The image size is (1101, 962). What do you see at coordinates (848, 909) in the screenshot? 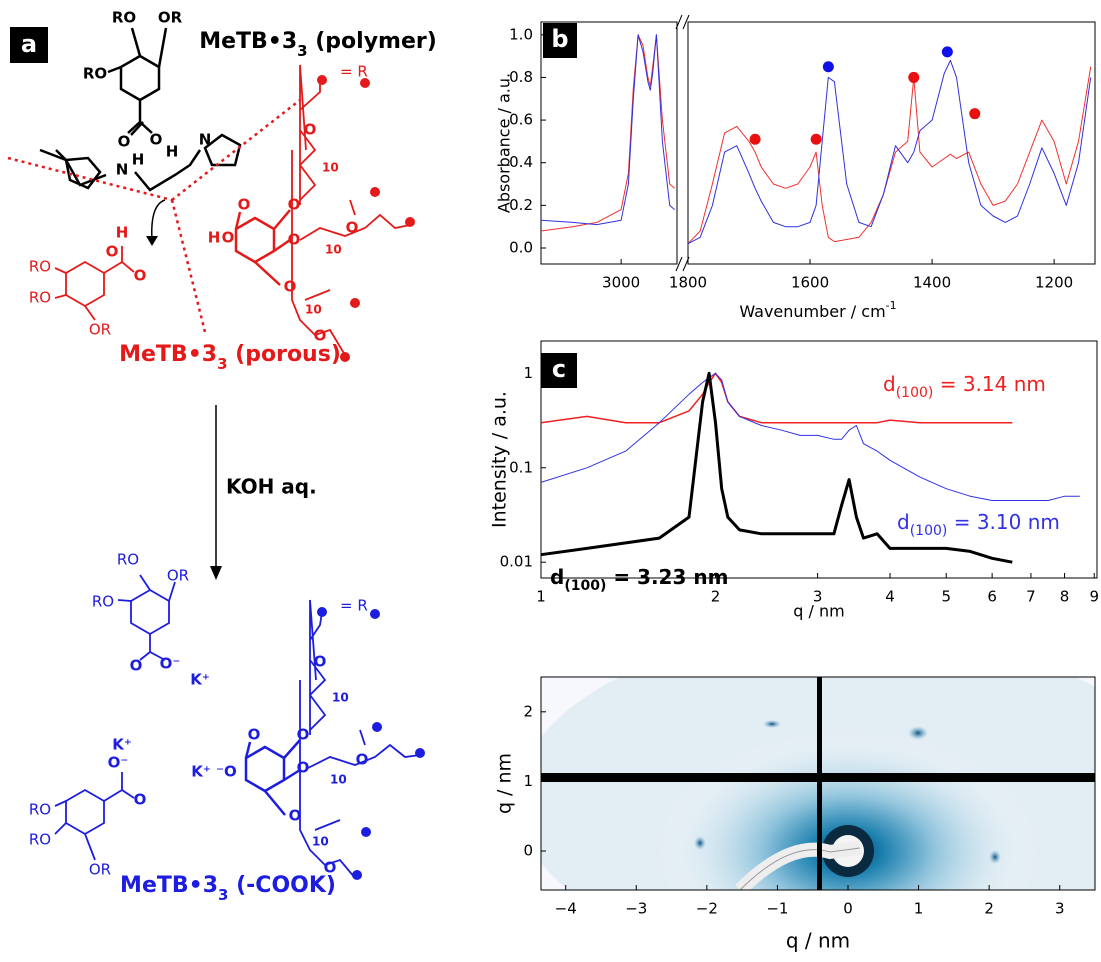
I see `x-tick-label: 0` at bounding box center [848, 909].